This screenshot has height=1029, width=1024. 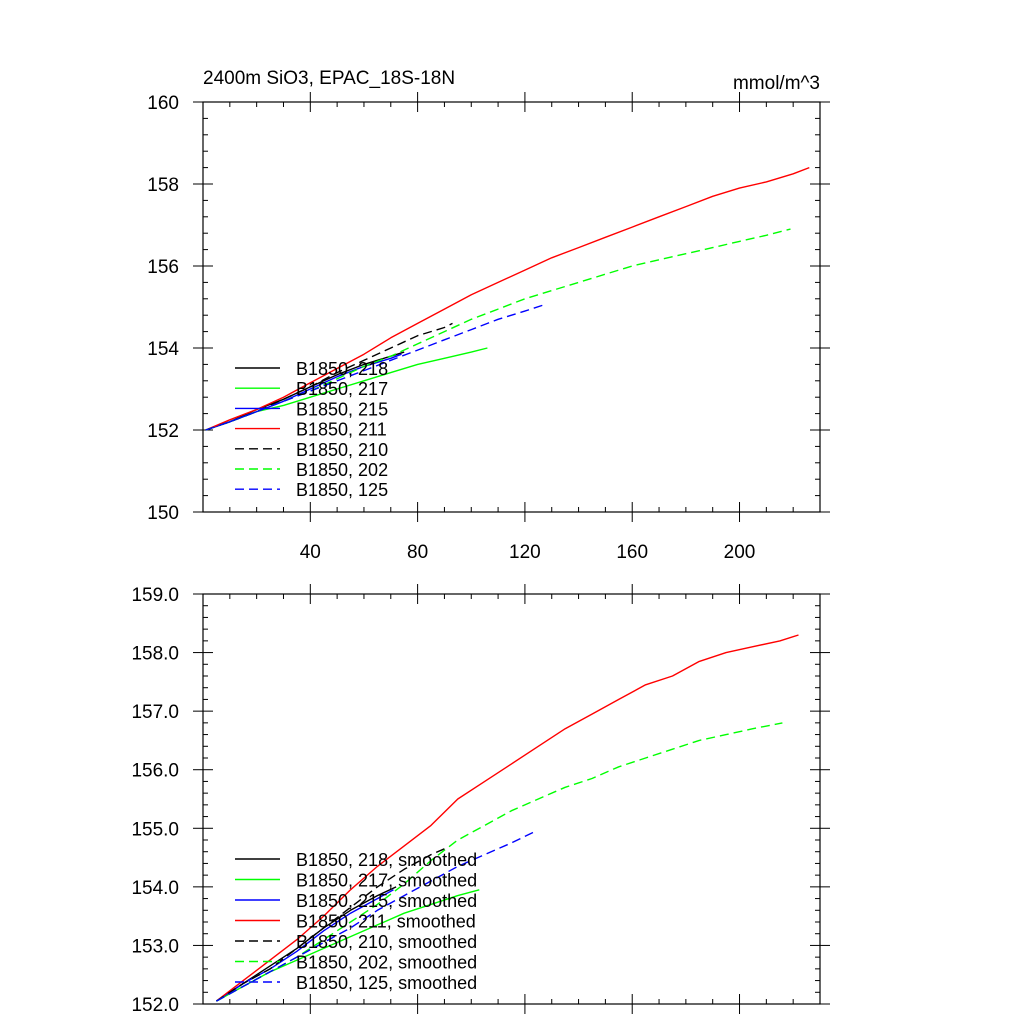 I want to click on y-tick-label: 158.0, so click(x=155, y=654).